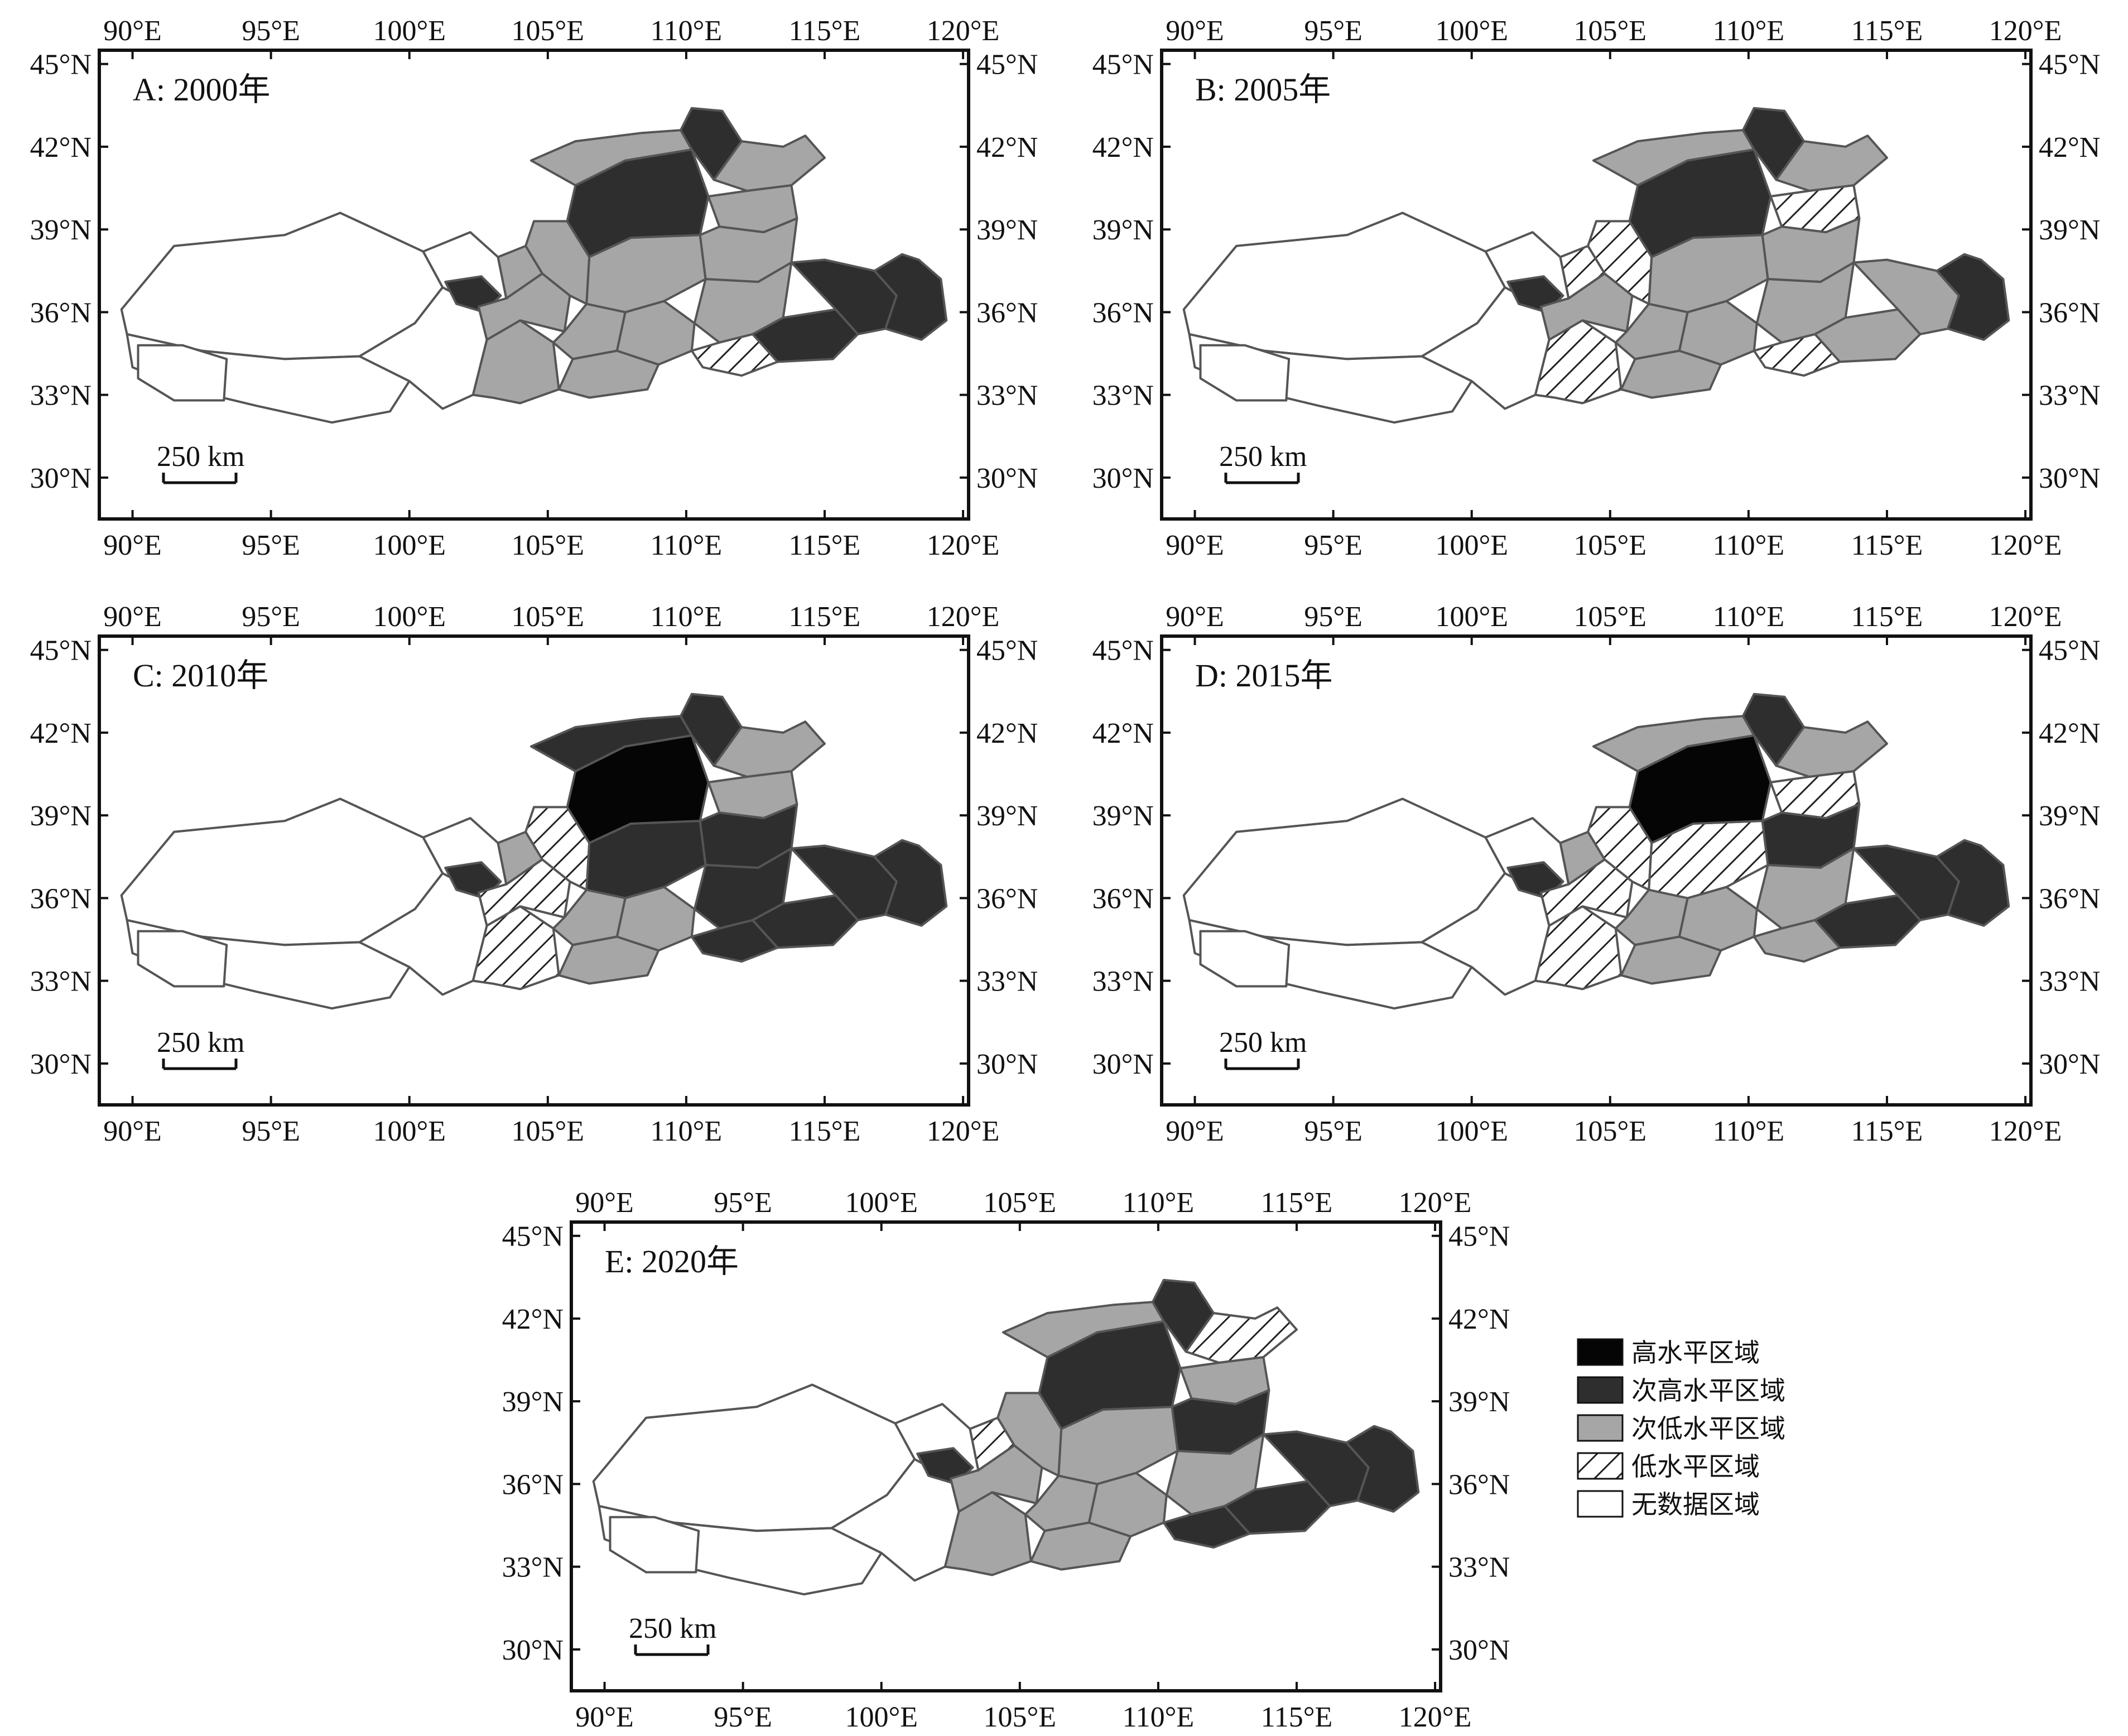 This screenshot has width=2128, height=1736. What do you see at coordinates (132, 31) in the screenshot?
I see `lon-label-top: 90°E` at bounding box center [132, 31].